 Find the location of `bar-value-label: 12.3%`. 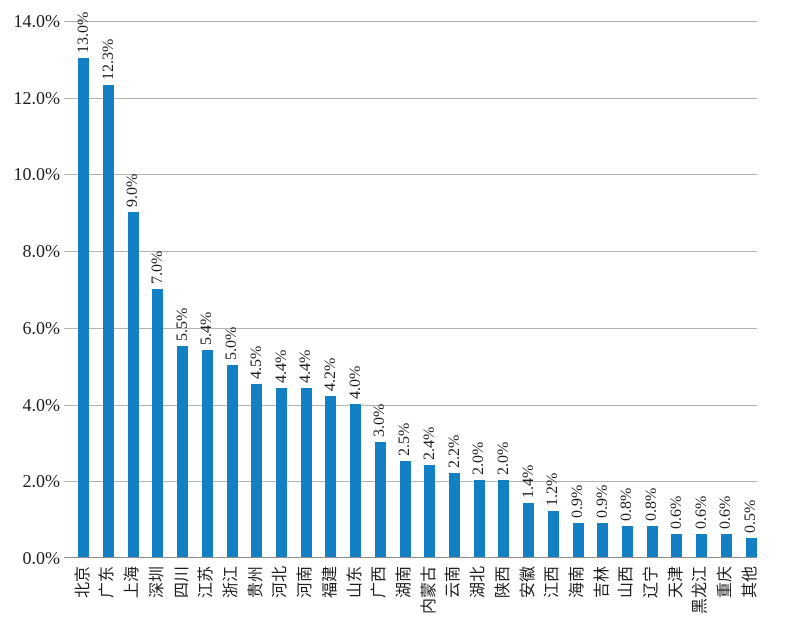

bar-value-label: 12.3% is located at coordinates (108, 59).